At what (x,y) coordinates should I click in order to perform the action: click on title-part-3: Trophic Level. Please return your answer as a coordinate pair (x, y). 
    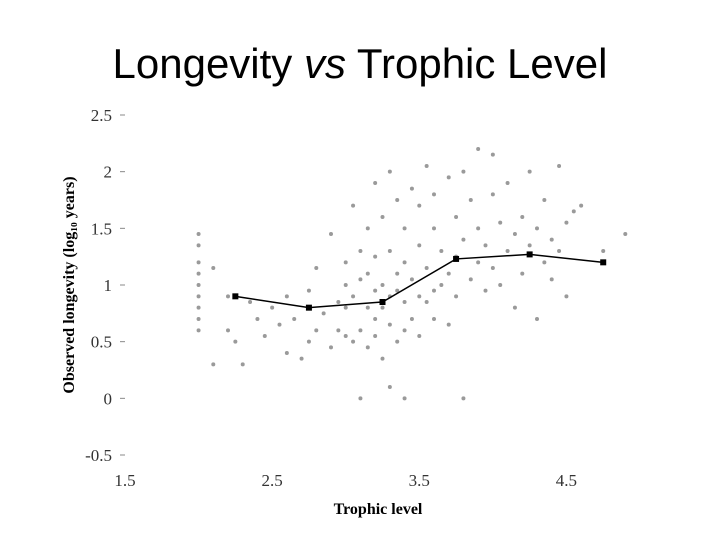
    Looking at the image, I should click on (476, 63).